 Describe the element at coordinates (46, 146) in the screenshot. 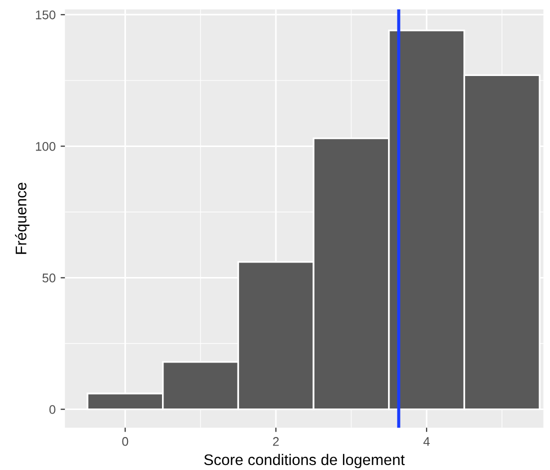

I see `y-tick-label: 100` at that location.